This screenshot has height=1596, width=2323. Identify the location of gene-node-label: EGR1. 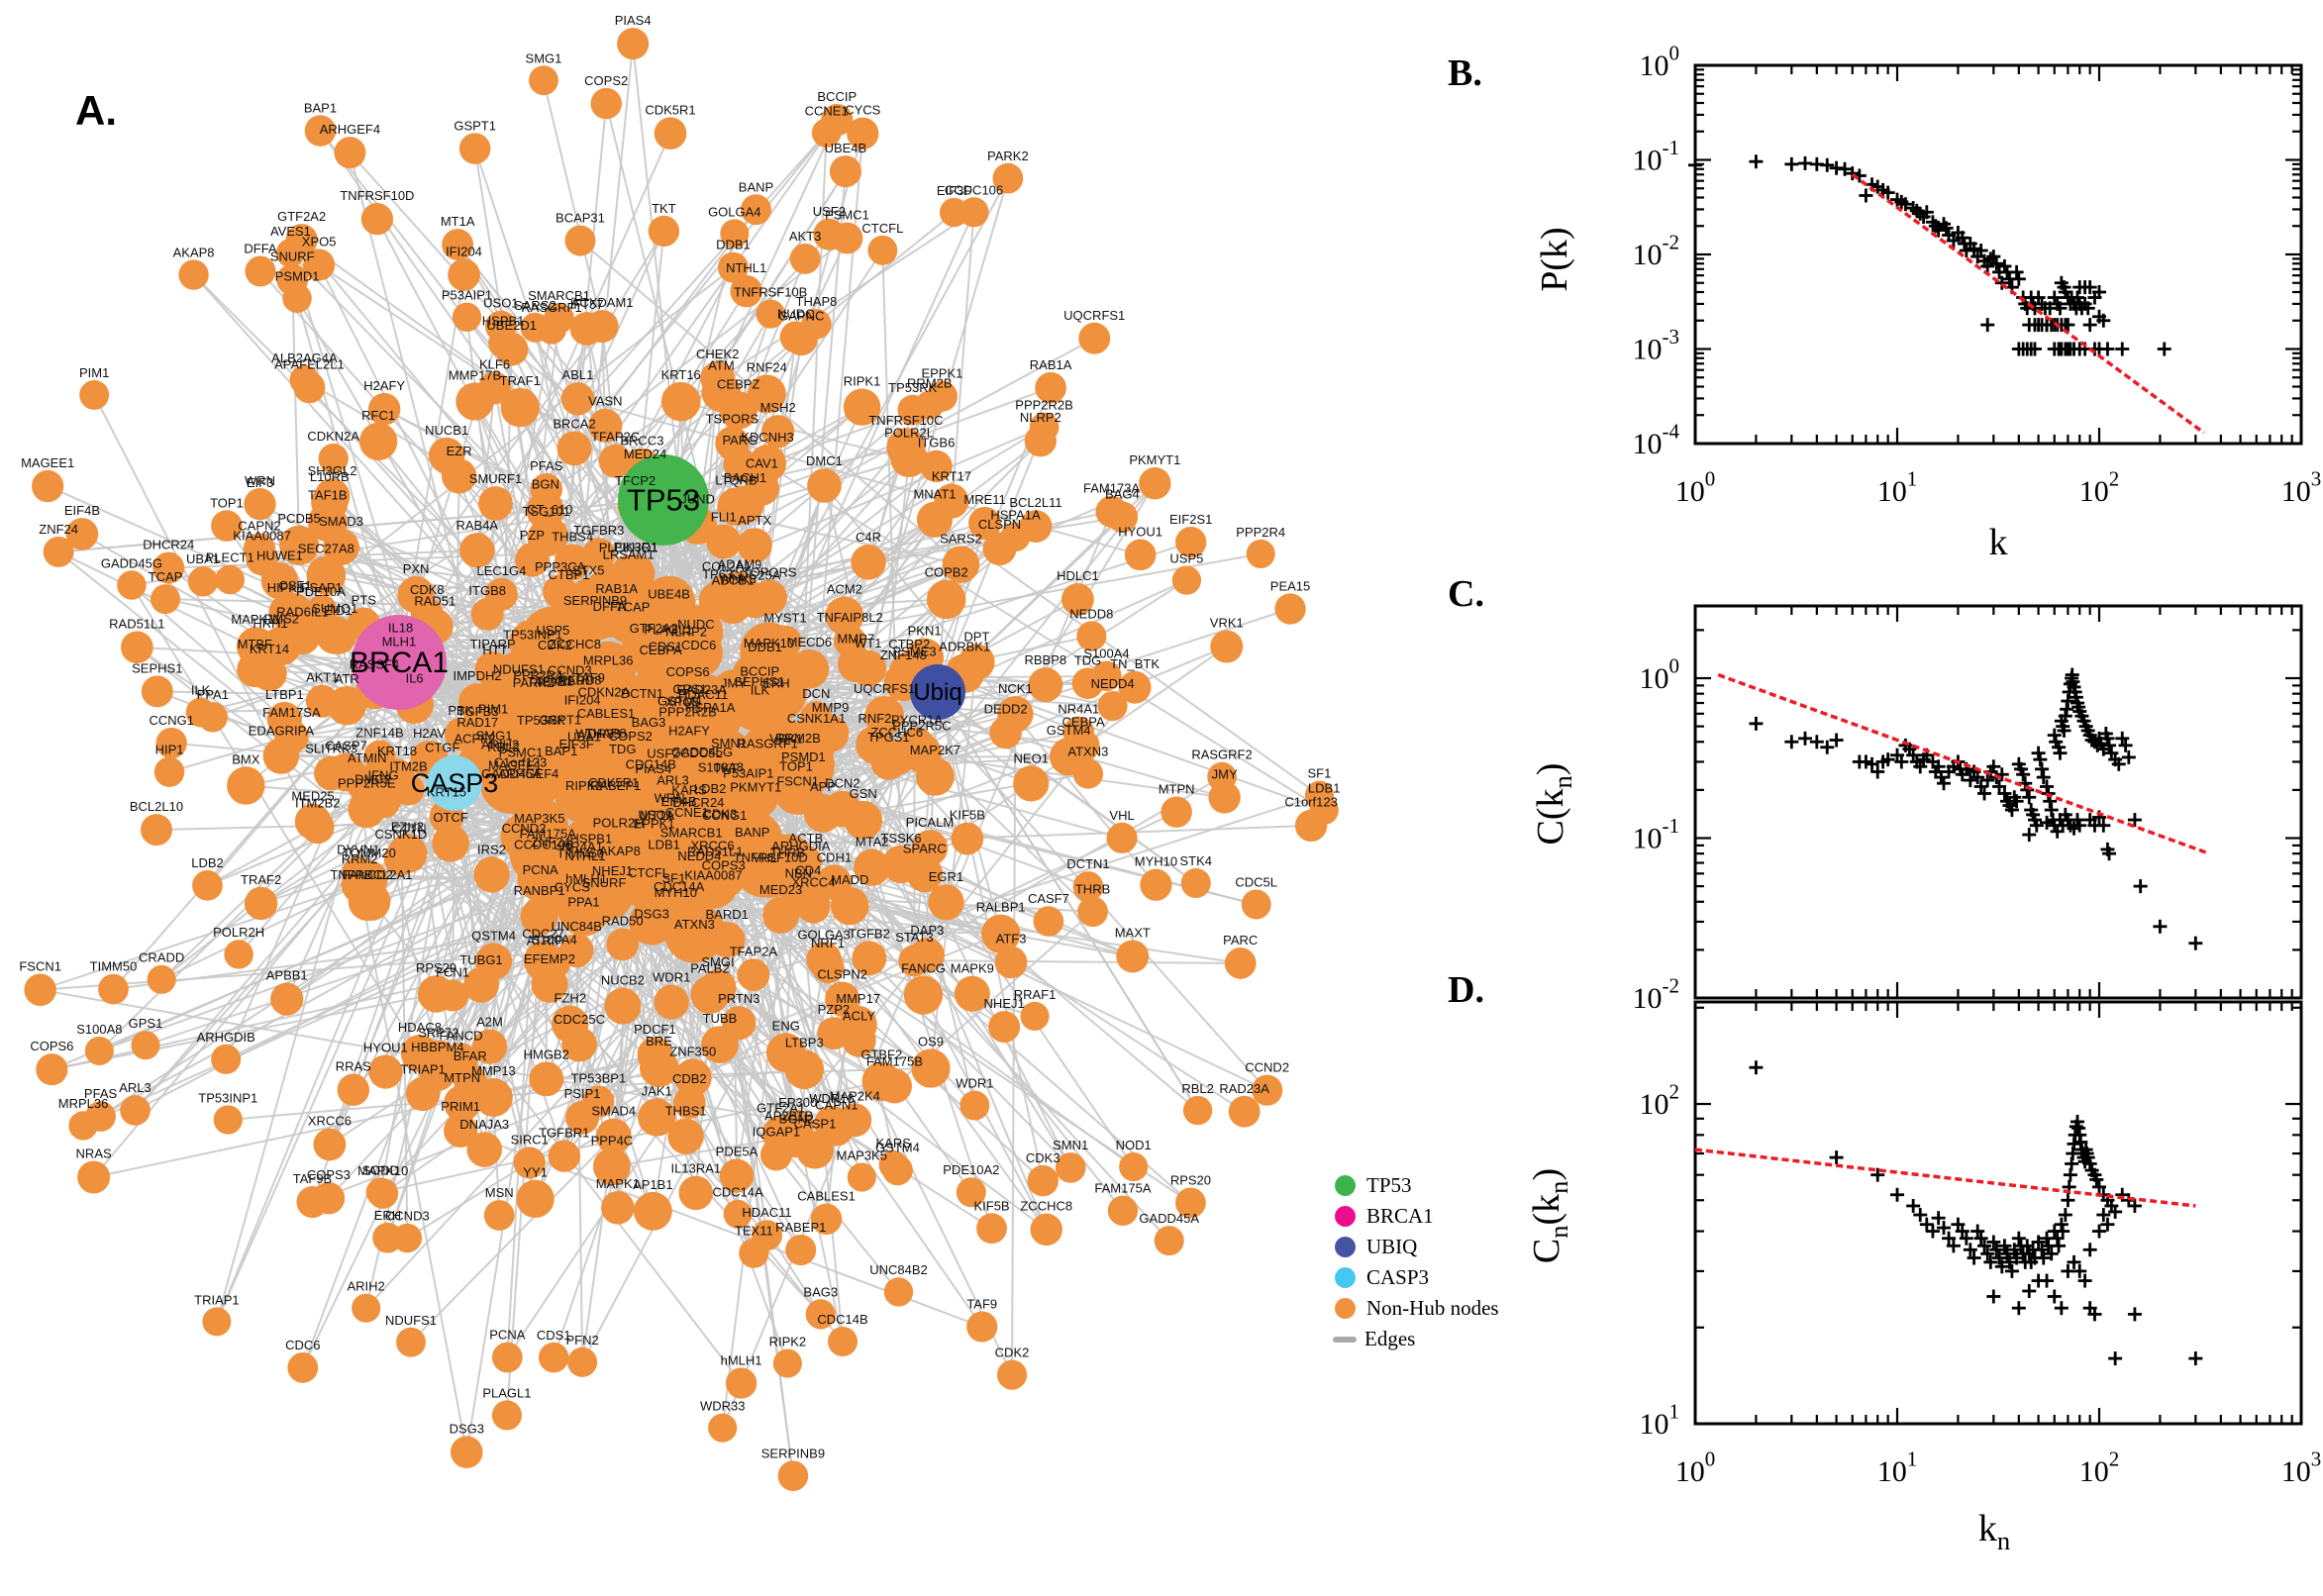
(946, 876).